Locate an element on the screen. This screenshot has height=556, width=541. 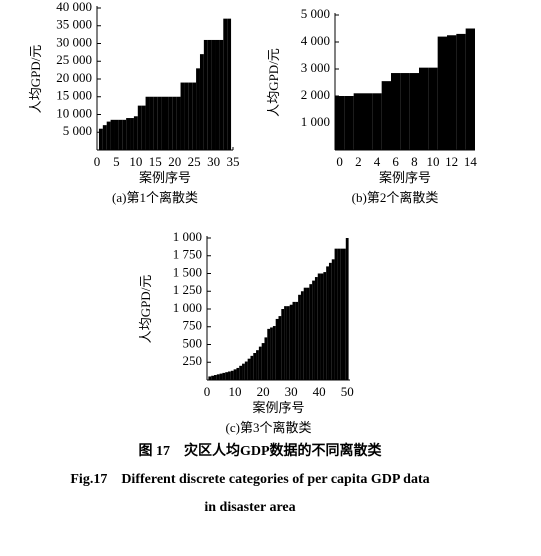
y-tick-label: 500 is located at coordinates (193, 342).